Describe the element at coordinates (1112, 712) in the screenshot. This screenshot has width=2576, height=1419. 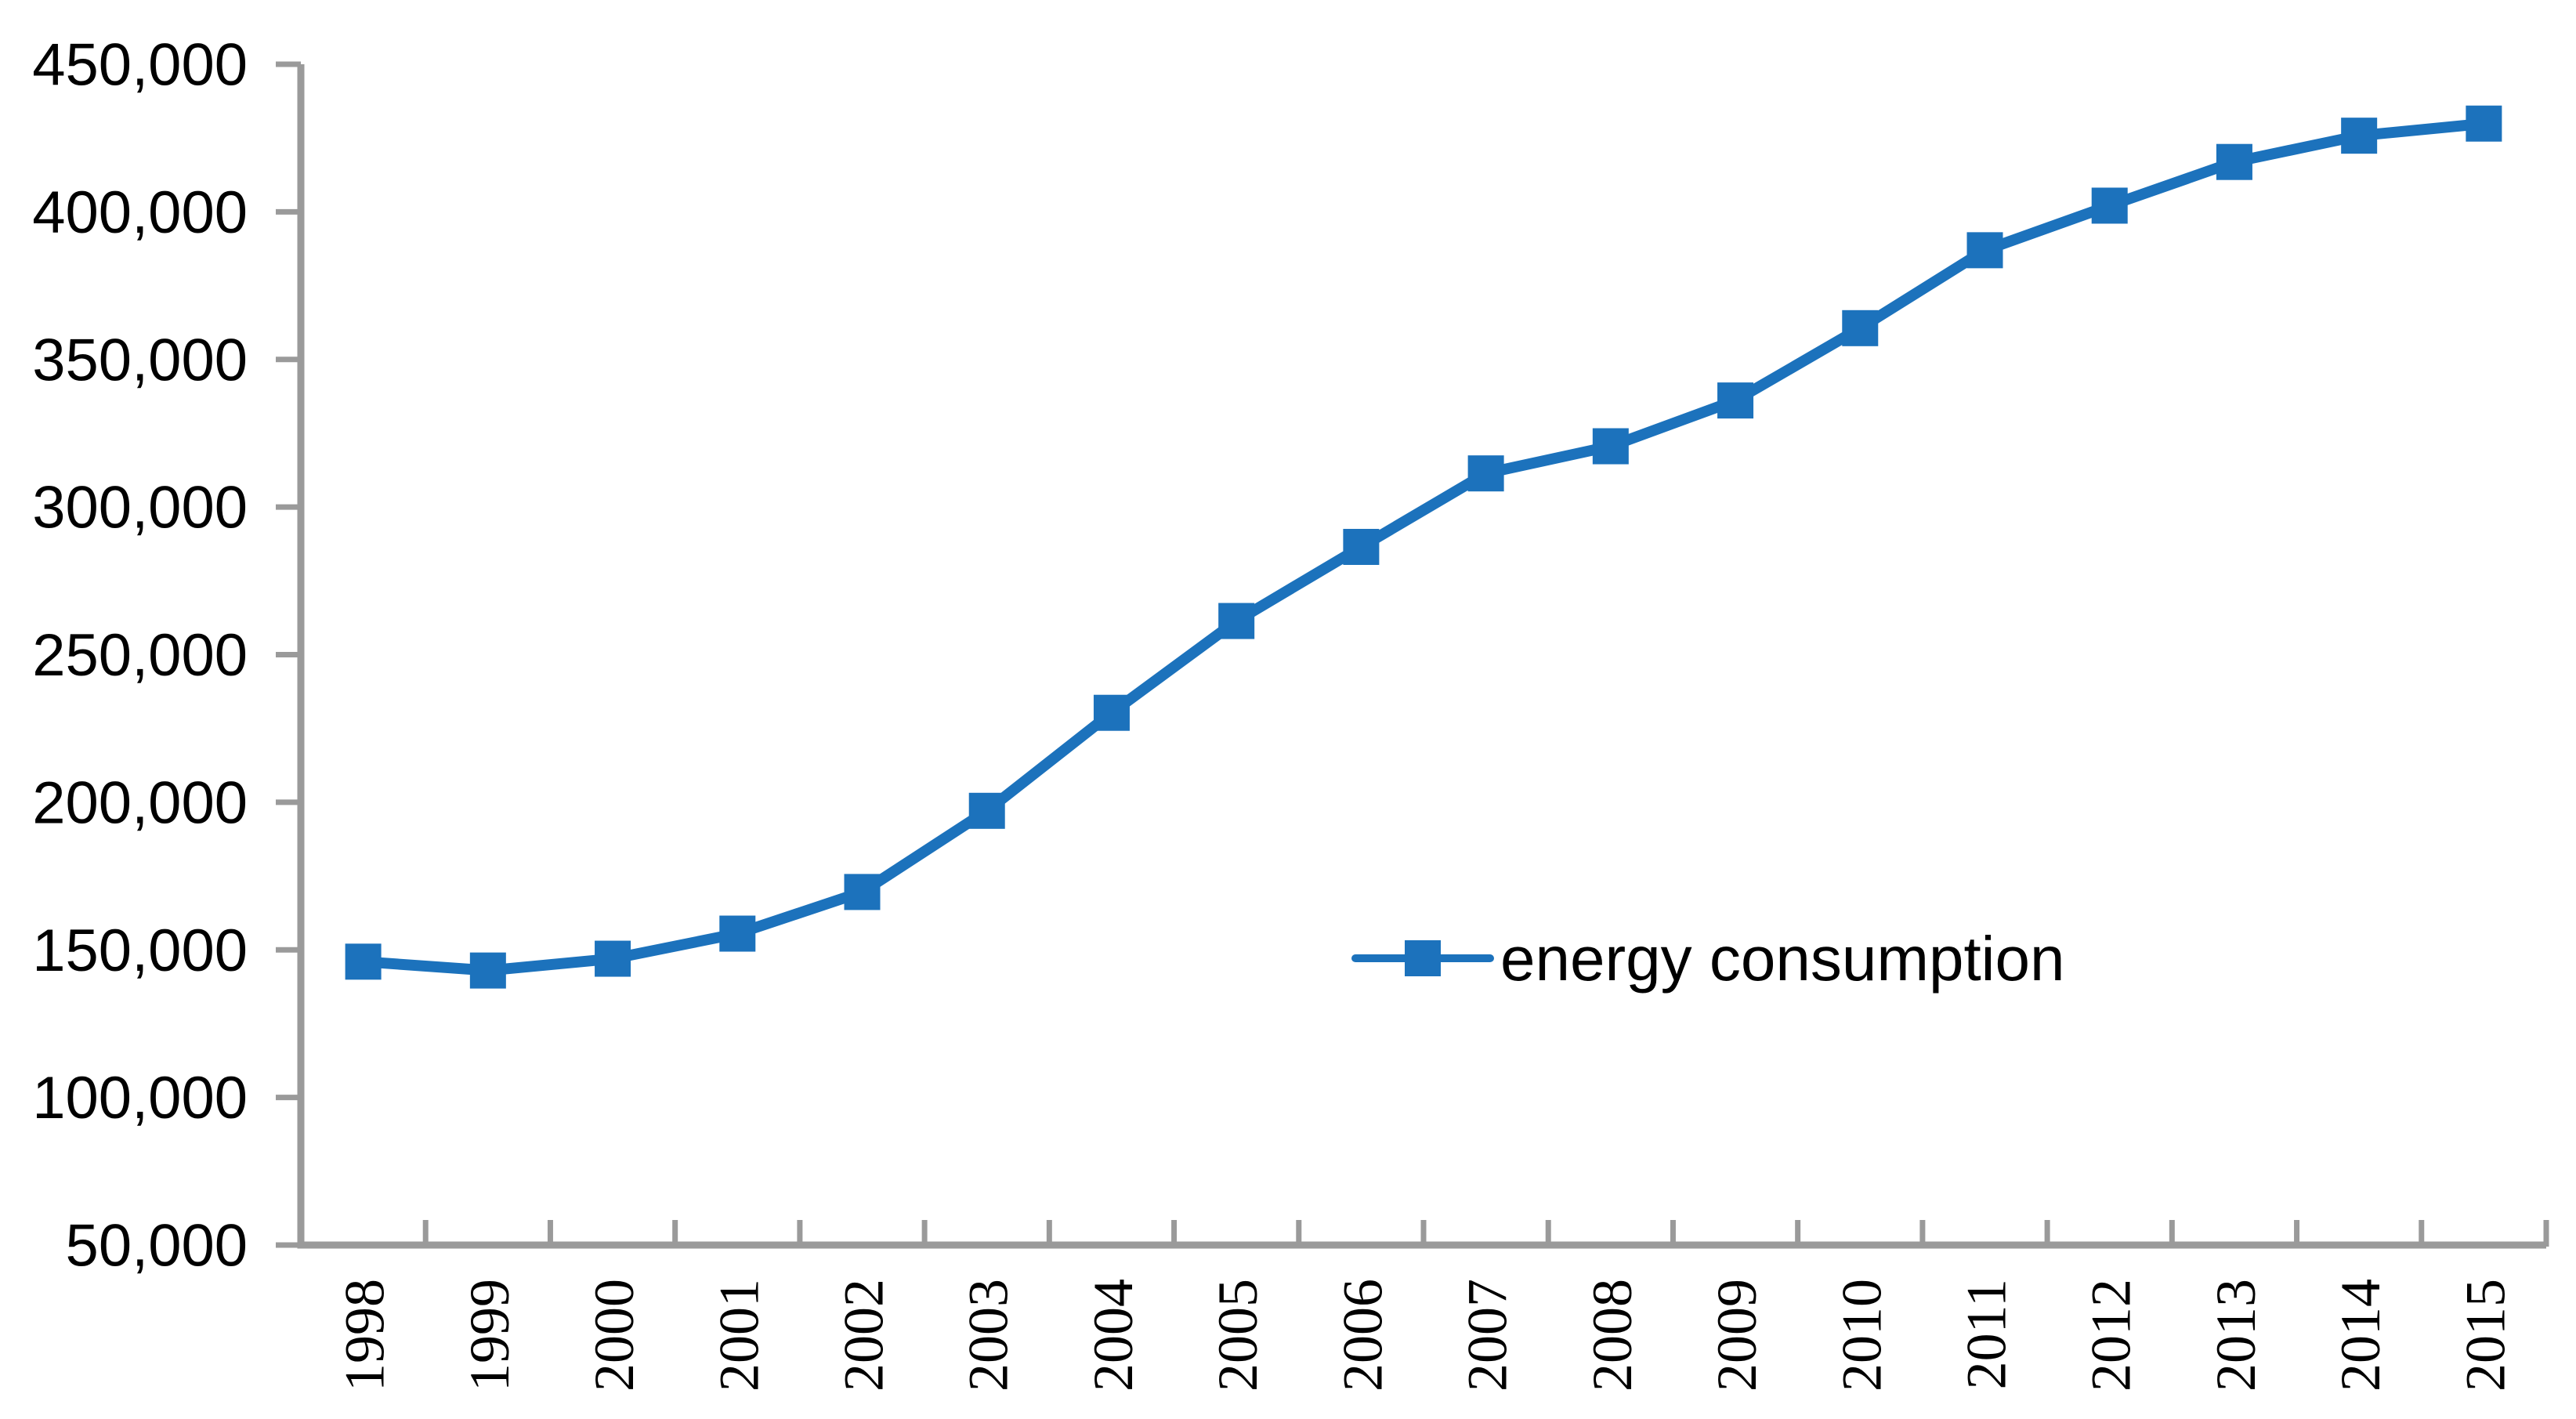
I see `marker-2004` at that location.